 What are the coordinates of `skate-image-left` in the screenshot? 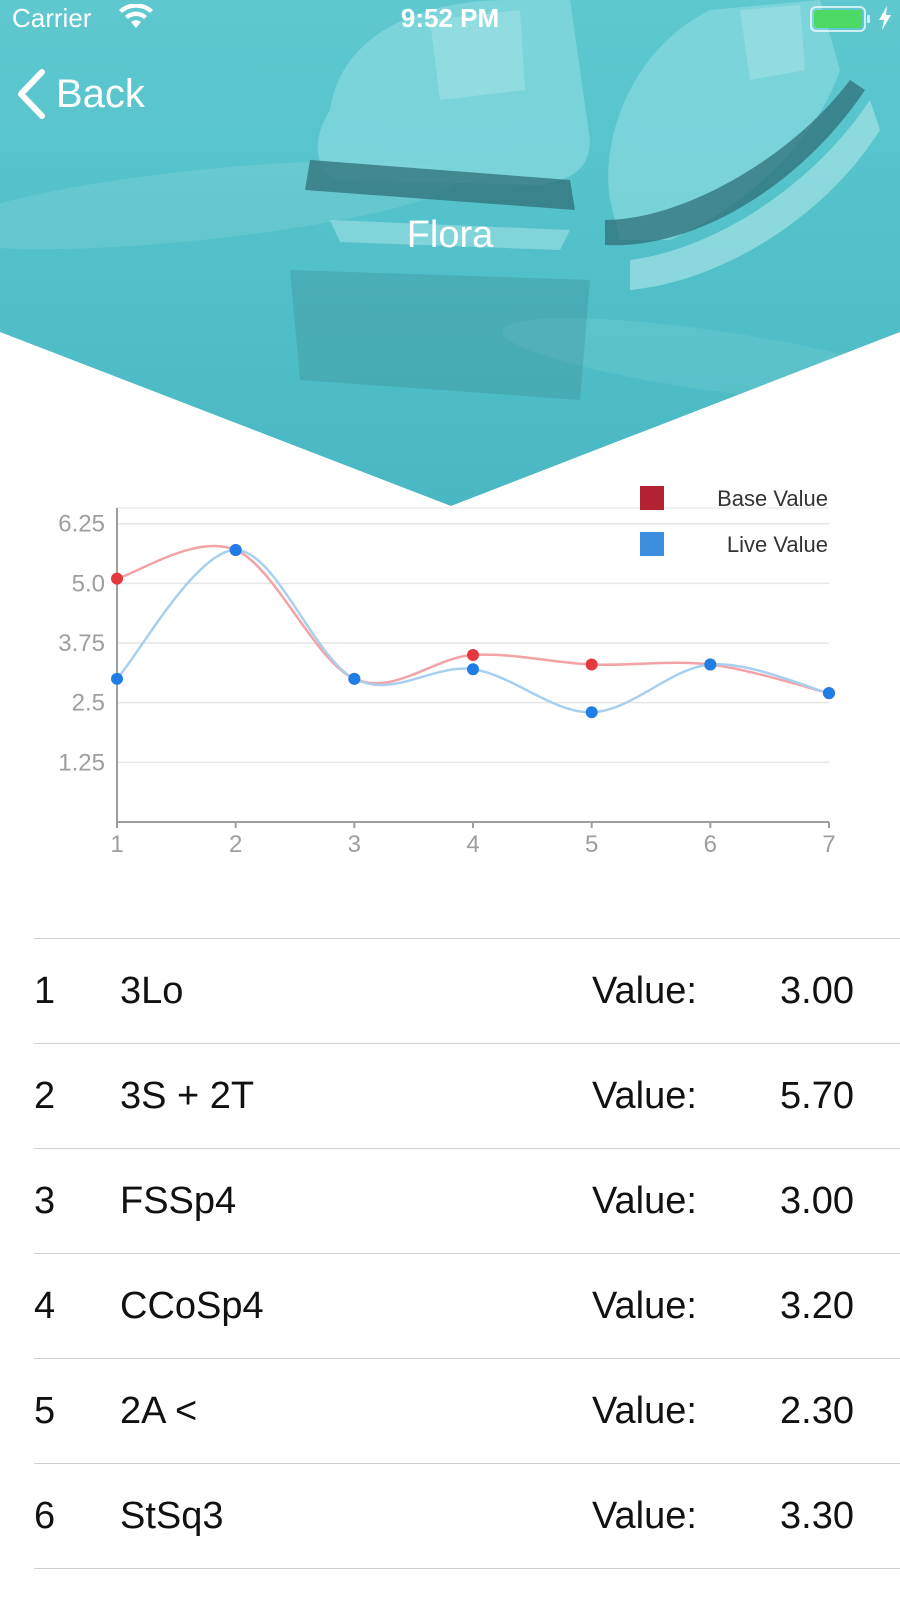 It's located at (440, 200).